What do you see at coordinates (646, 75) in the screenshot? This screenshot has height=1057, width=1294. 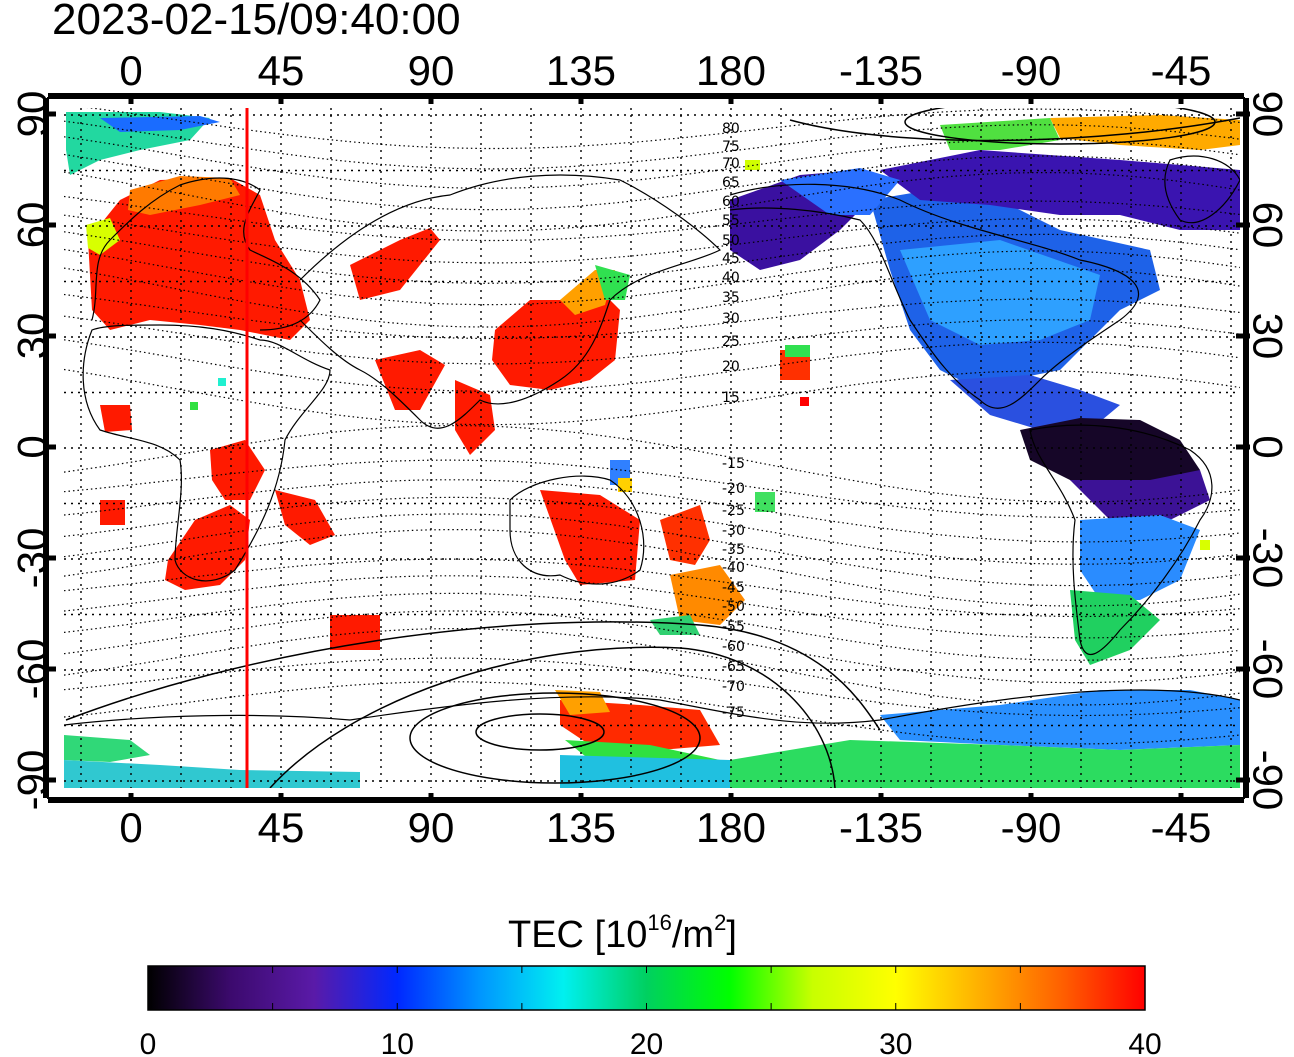 I see `longitude-ticks-top: 0 45 90 135 180 -135 -90 -45` at bounding box center [646, 75].